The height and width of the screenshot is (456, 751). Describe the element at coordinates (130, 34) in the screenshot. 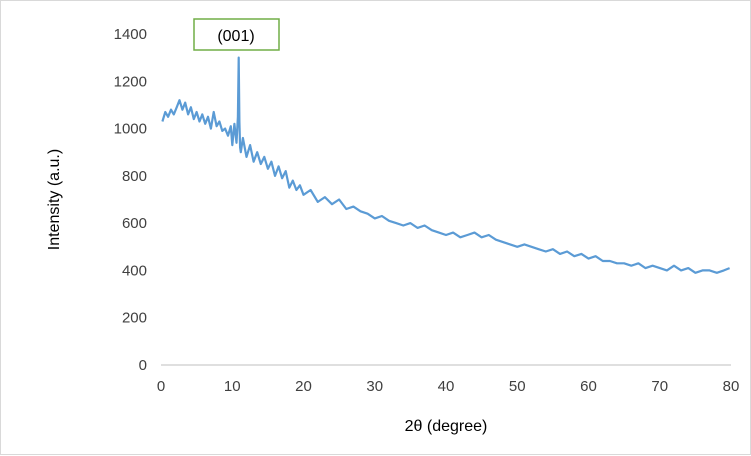

I see `y-tick-label: 1400` at that location.